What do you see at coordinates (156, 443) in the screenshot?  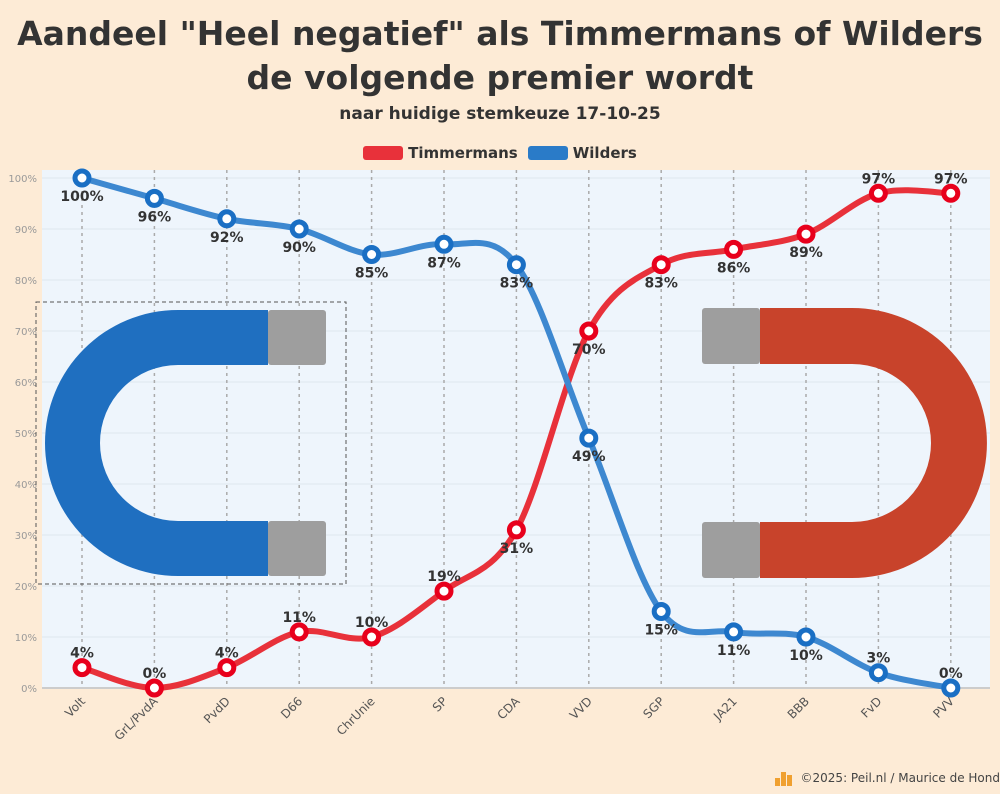 I see `magnet-left-icon` at bounding box center [156, 443].